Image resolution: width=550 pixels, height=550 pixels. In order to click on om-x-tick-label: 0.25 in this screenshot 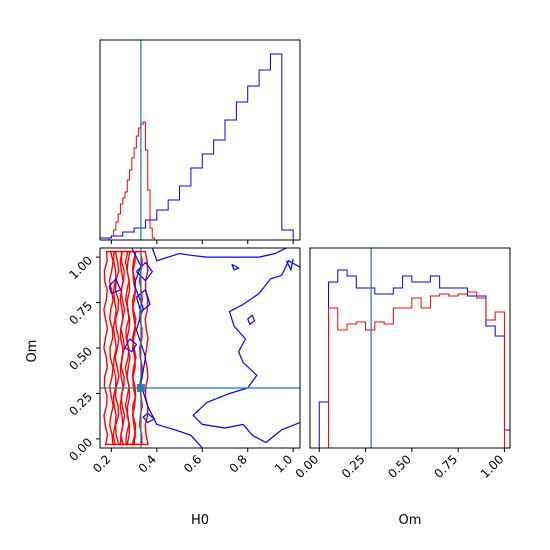, I will do `click(353, 466)`.